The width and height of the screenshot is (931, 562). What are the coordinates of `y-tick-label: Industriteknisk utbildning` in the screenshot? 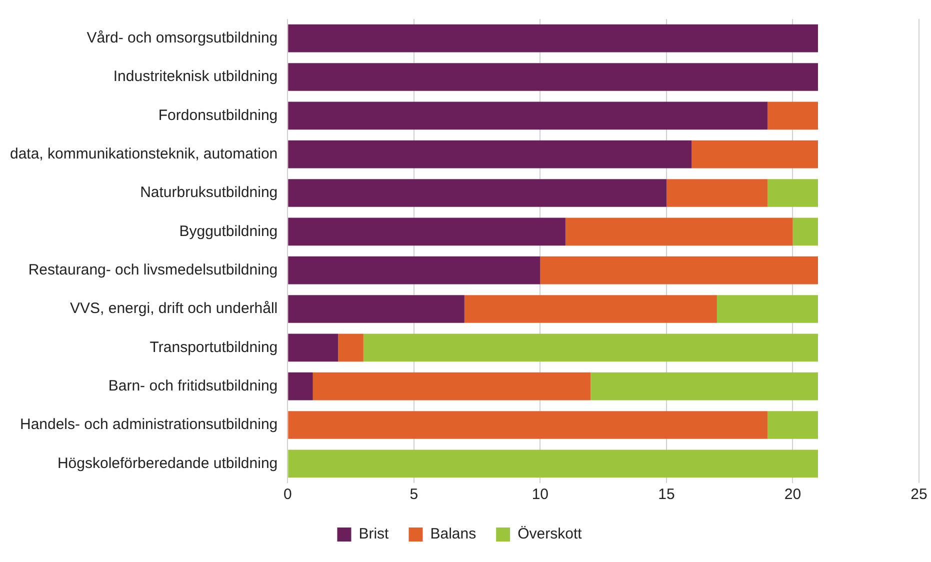 It's located at (195, 77).